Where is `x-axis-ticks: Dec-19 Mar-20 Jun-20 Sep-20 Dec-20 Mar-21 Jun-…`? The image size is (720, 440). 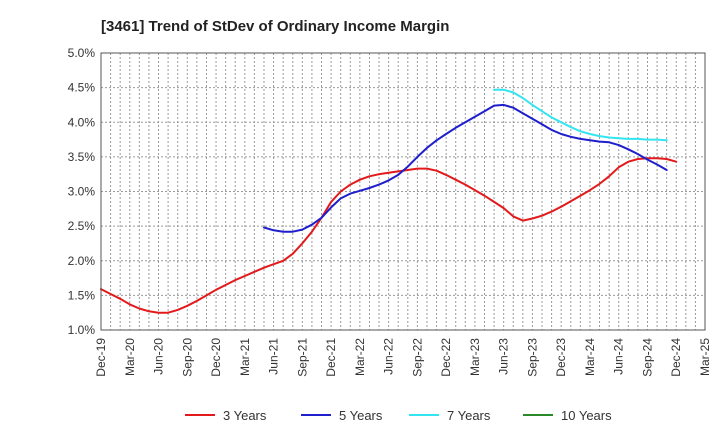 x-axis-ticks: Dec-19 Mar-20 Jun-20 Sep-20 Dec-20 Mar-21 Jun-… is located at coordinates (403, 357).